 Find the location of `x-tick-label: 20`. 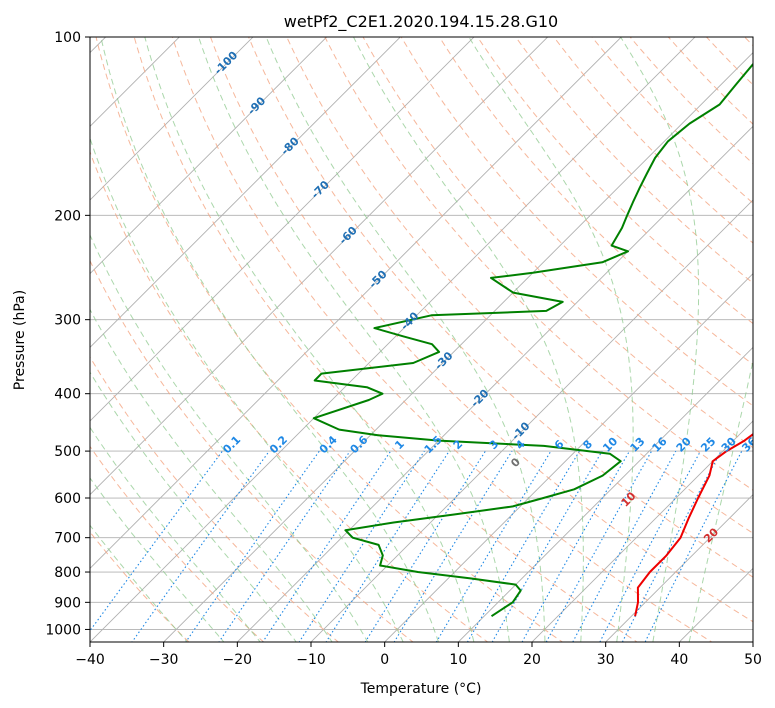

x-tick-label: 20 is located at coordinates (532, 660).